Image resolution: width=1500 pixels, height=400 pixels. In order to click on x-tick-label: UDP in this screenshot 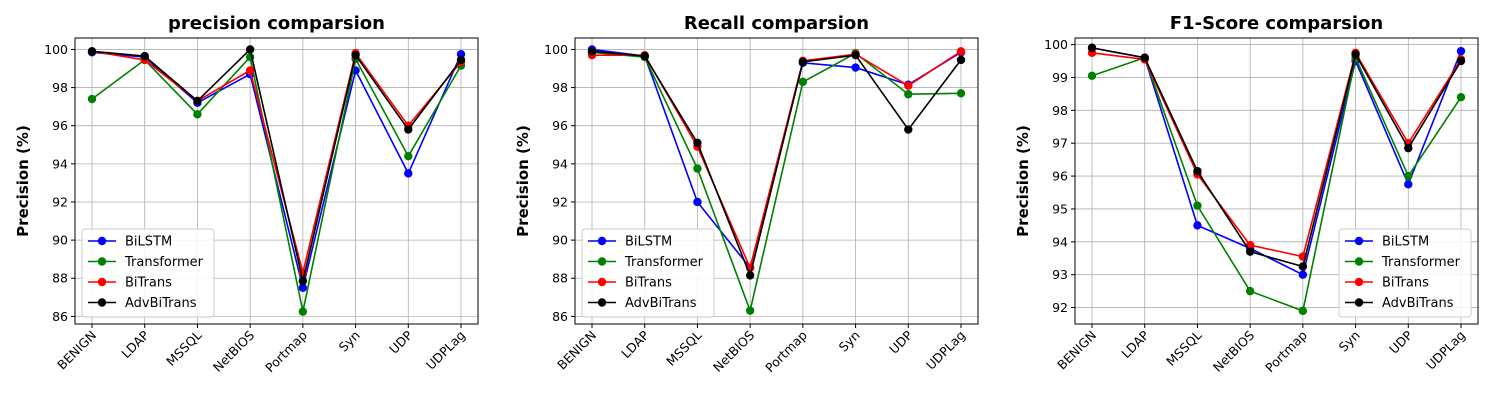, I will do `click(901, 342)`.